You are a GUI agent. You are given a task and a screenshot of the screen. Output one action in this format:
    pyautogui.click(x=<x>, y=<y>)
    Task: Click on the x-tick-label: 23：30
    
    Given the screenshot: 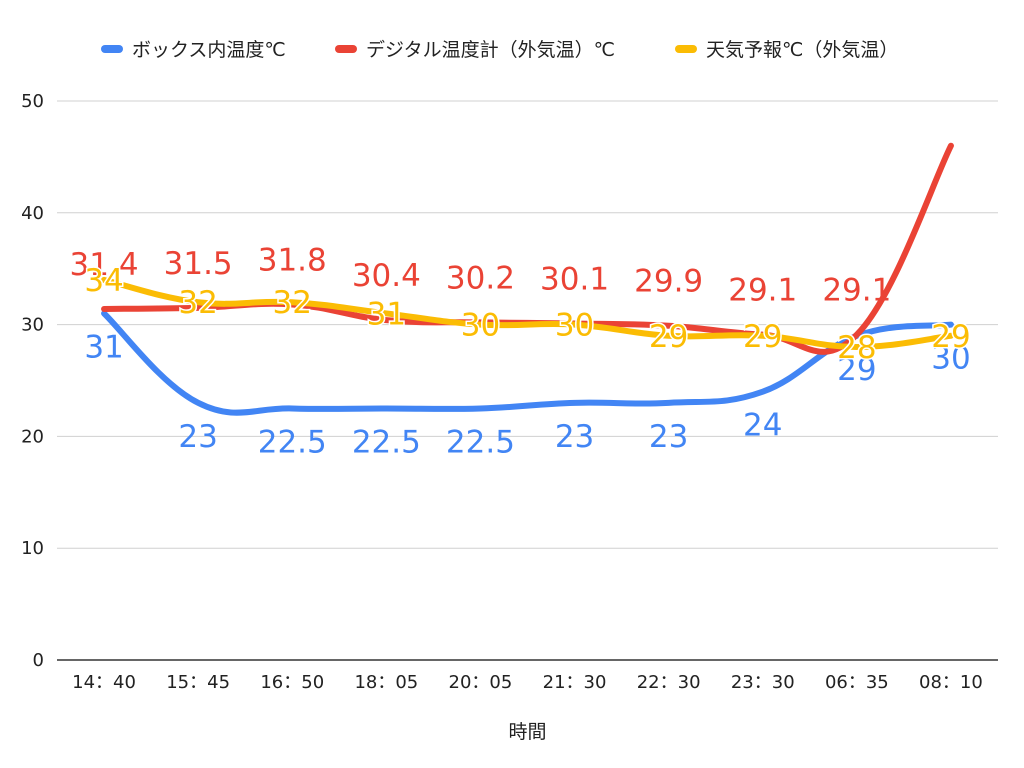 What is the action you would take?
    pyautogui.click(x=763, y=682)
    